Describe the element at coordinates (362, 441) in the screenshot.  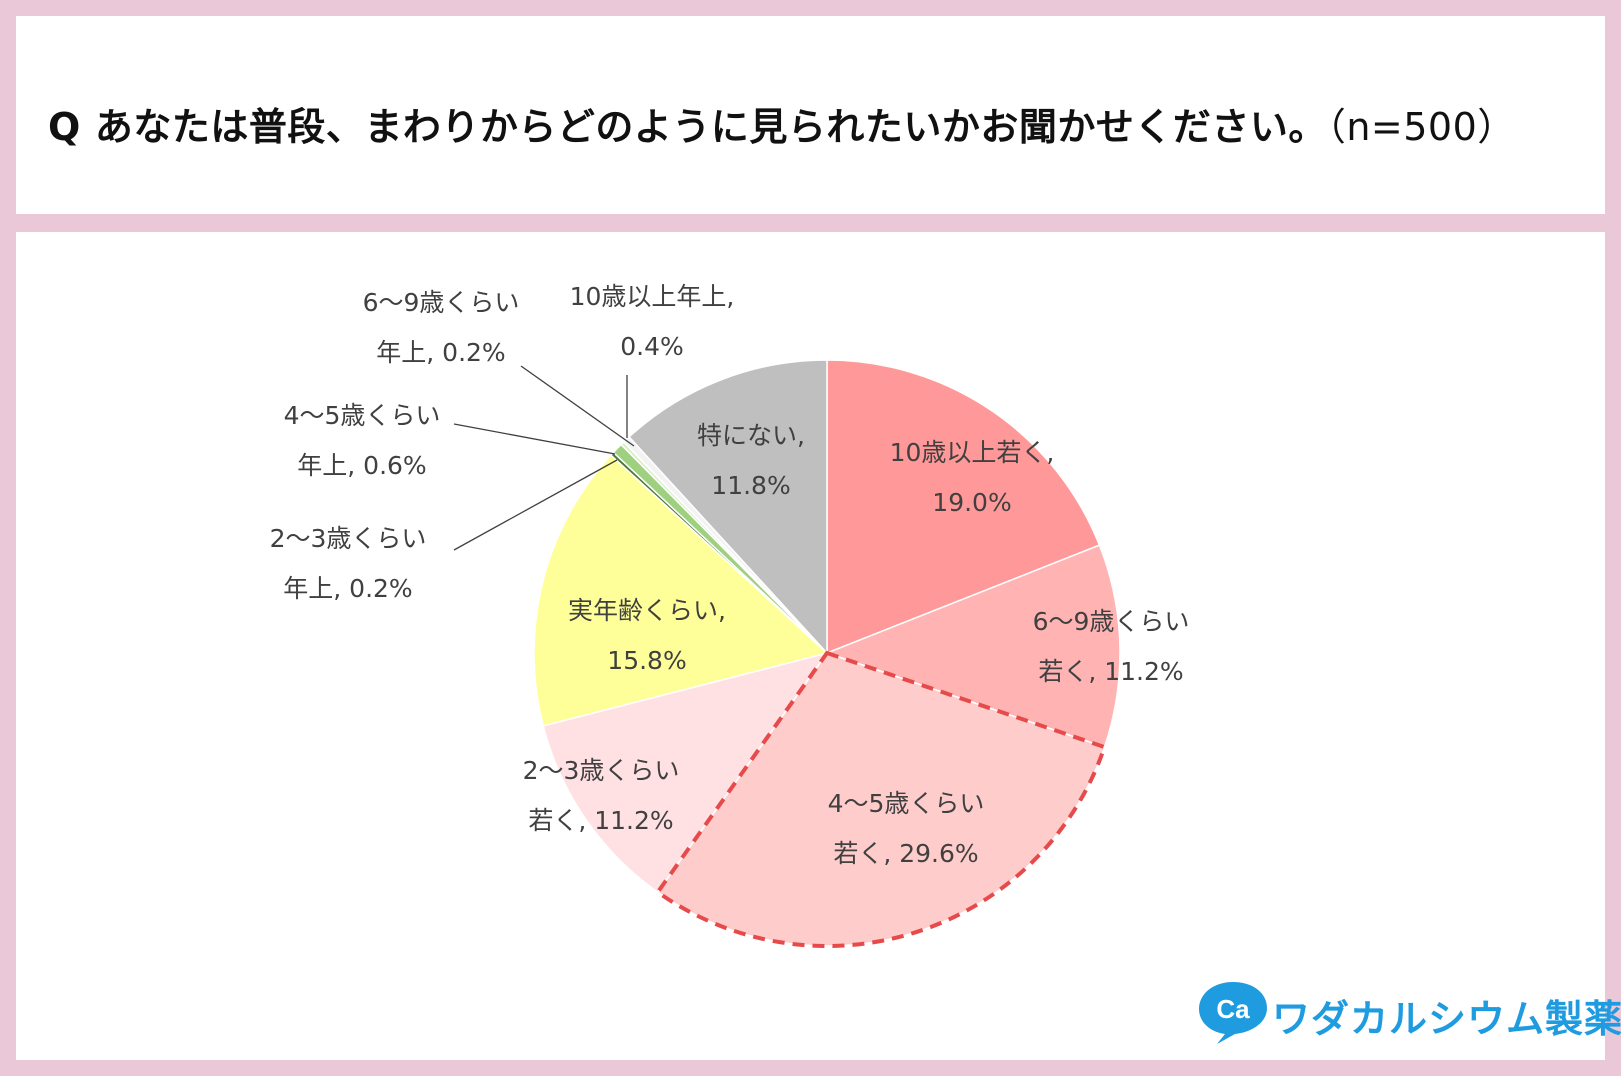
I see `slice-label-6: 4～5歳くらい 年上, 0.6%` at that location.